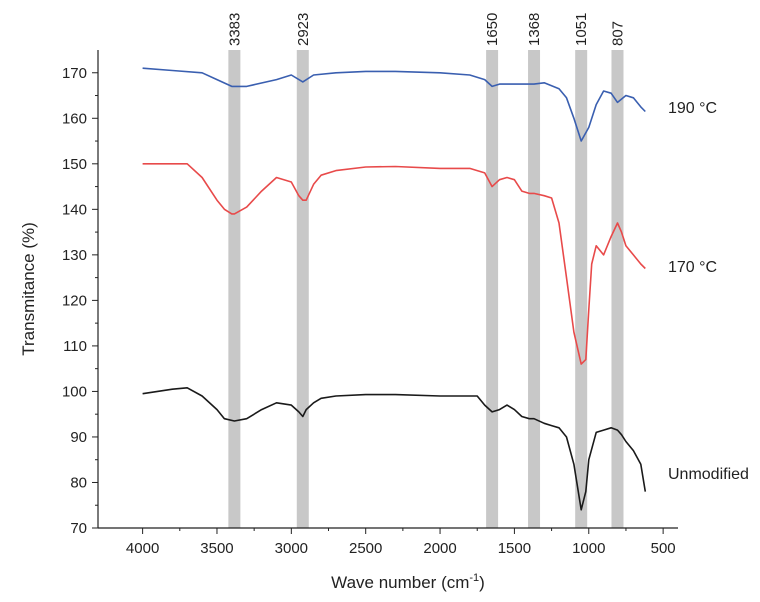 Image resolution: width=760 pixels, height=602 pixels. I want to click on x-tick-label: 1500, so click(514, 548).